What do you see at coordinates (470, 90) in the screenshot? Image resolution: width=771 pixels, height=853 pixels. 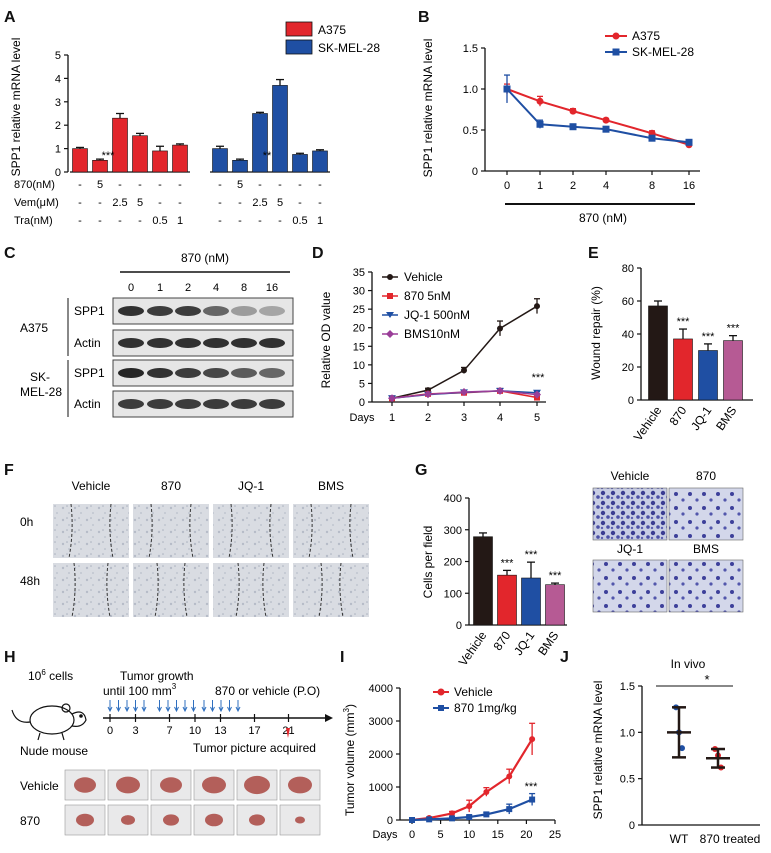 I see `panel-b-ytick-label: 1.0` at bounding box center [470, 90].